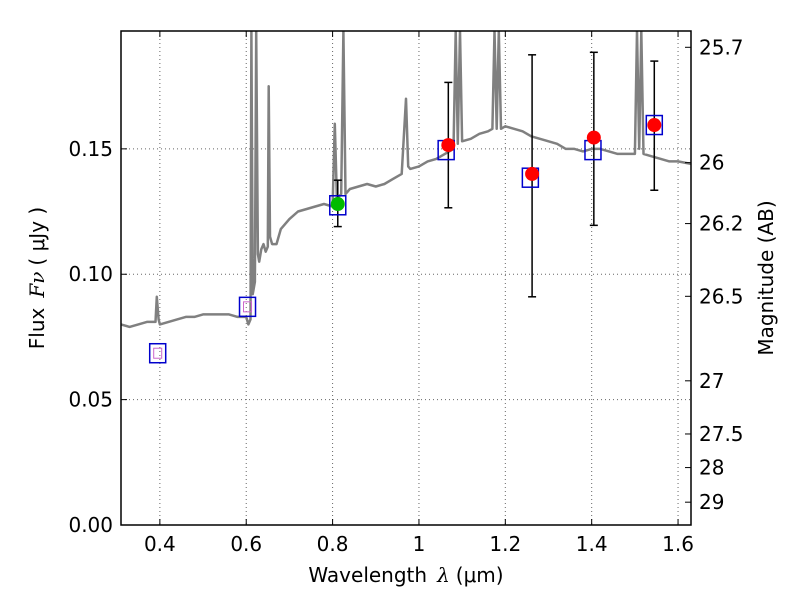 This screenshot has width=800, height=600. I want to click on y-tick-label: 0.10, so click(90, 274).